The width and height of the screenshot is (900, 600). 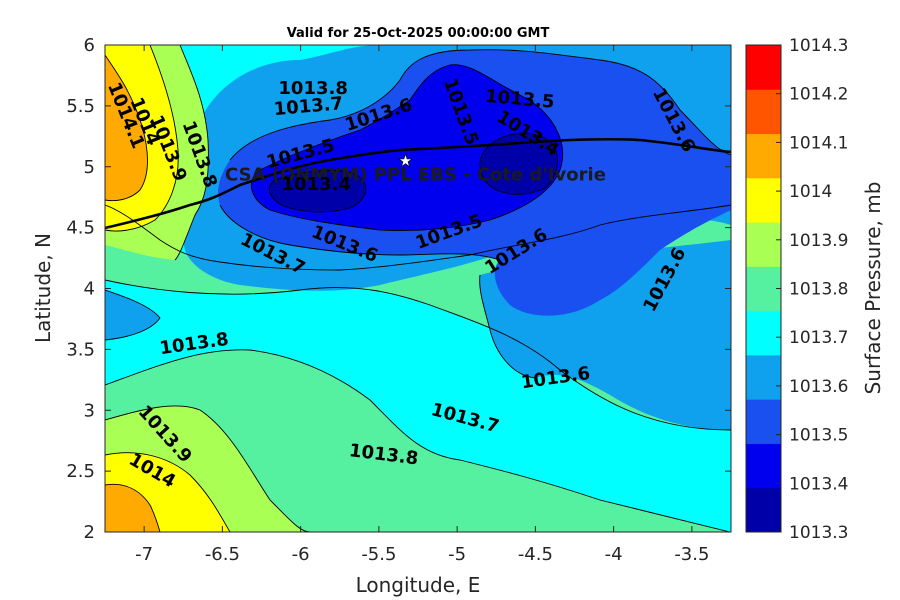 What do you see at coordinates (132, 508) in the screenshot?
I see `fill-1014-1-south` at bounding box center [132, 508].